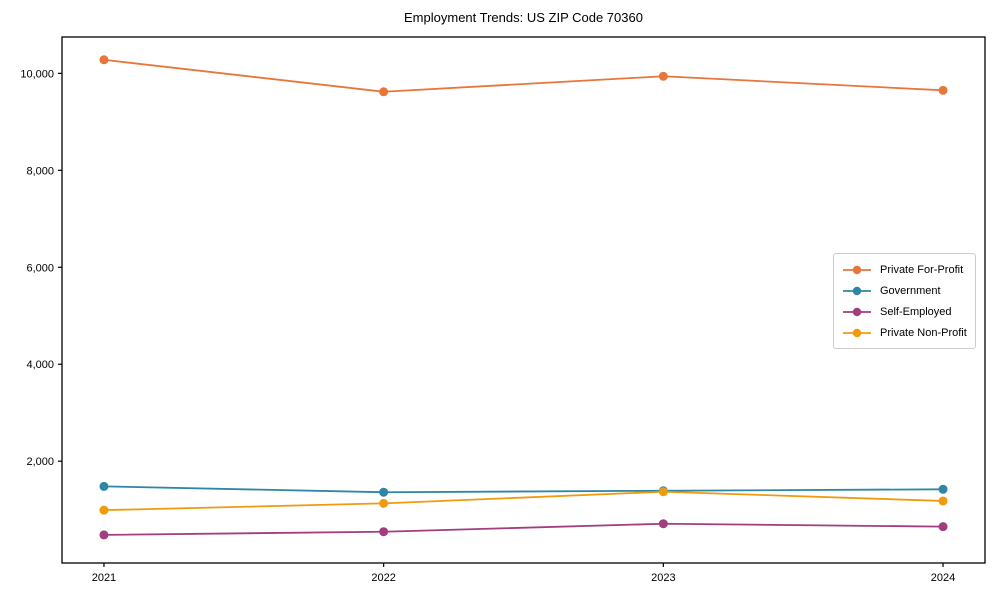 The image size is (1000, 600). Describe the element at coordinates (40, 171) in the screenshot. I see `y-tick-label: 8,000` at that location.